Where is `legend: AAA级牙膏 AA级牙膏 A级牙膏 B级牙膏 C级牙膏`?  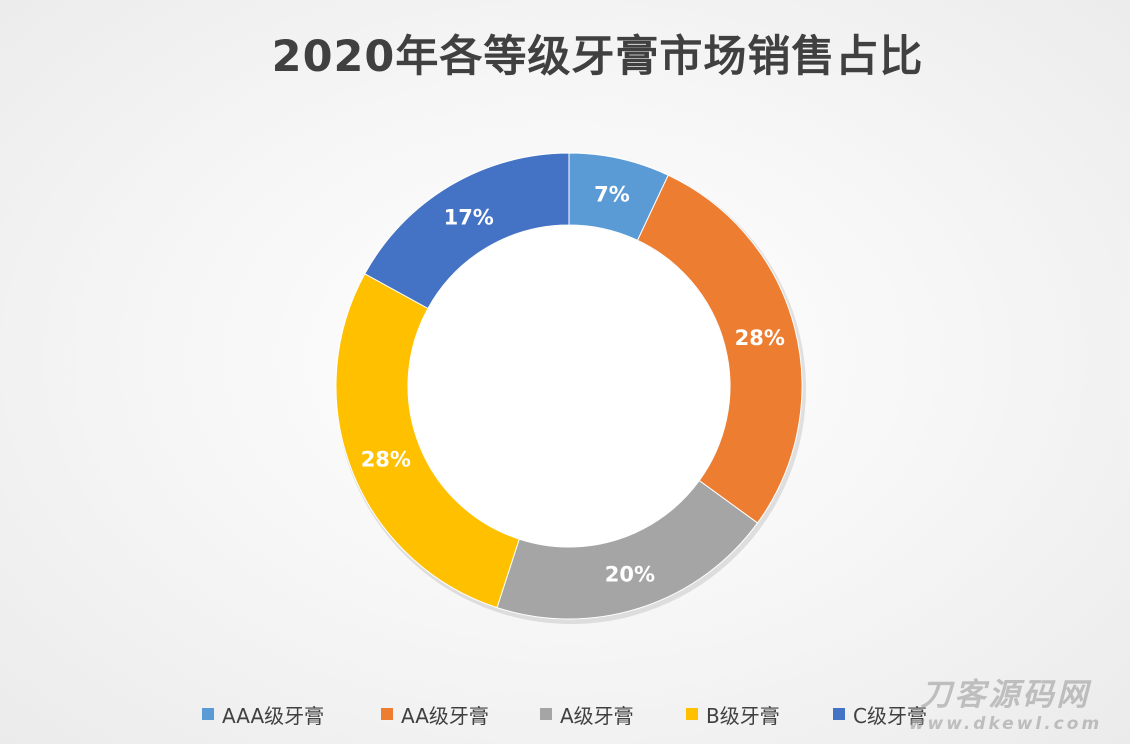 legend: AAA级牙膏 AA级牙膏 A级牙膏 B级牙膏 C级牙膏 is located at coordinates (565, 714).